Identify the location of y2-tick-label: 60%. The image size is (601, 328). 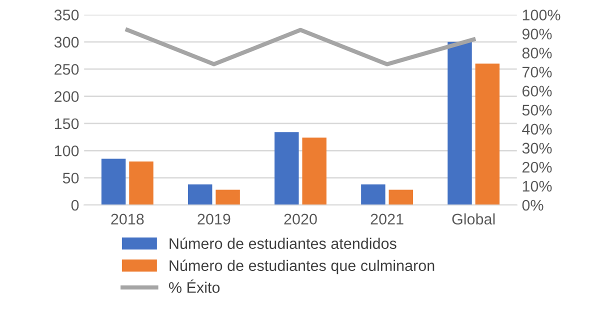
(537, 91).